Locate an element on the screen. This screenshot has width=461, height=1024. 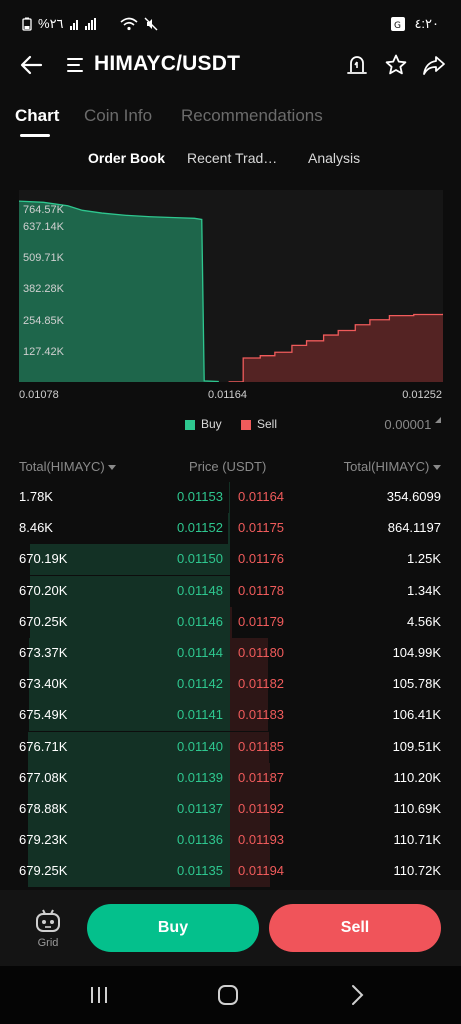
header-ask-total-label: Total(HIMAYC) is located at coordinates (386, 466).